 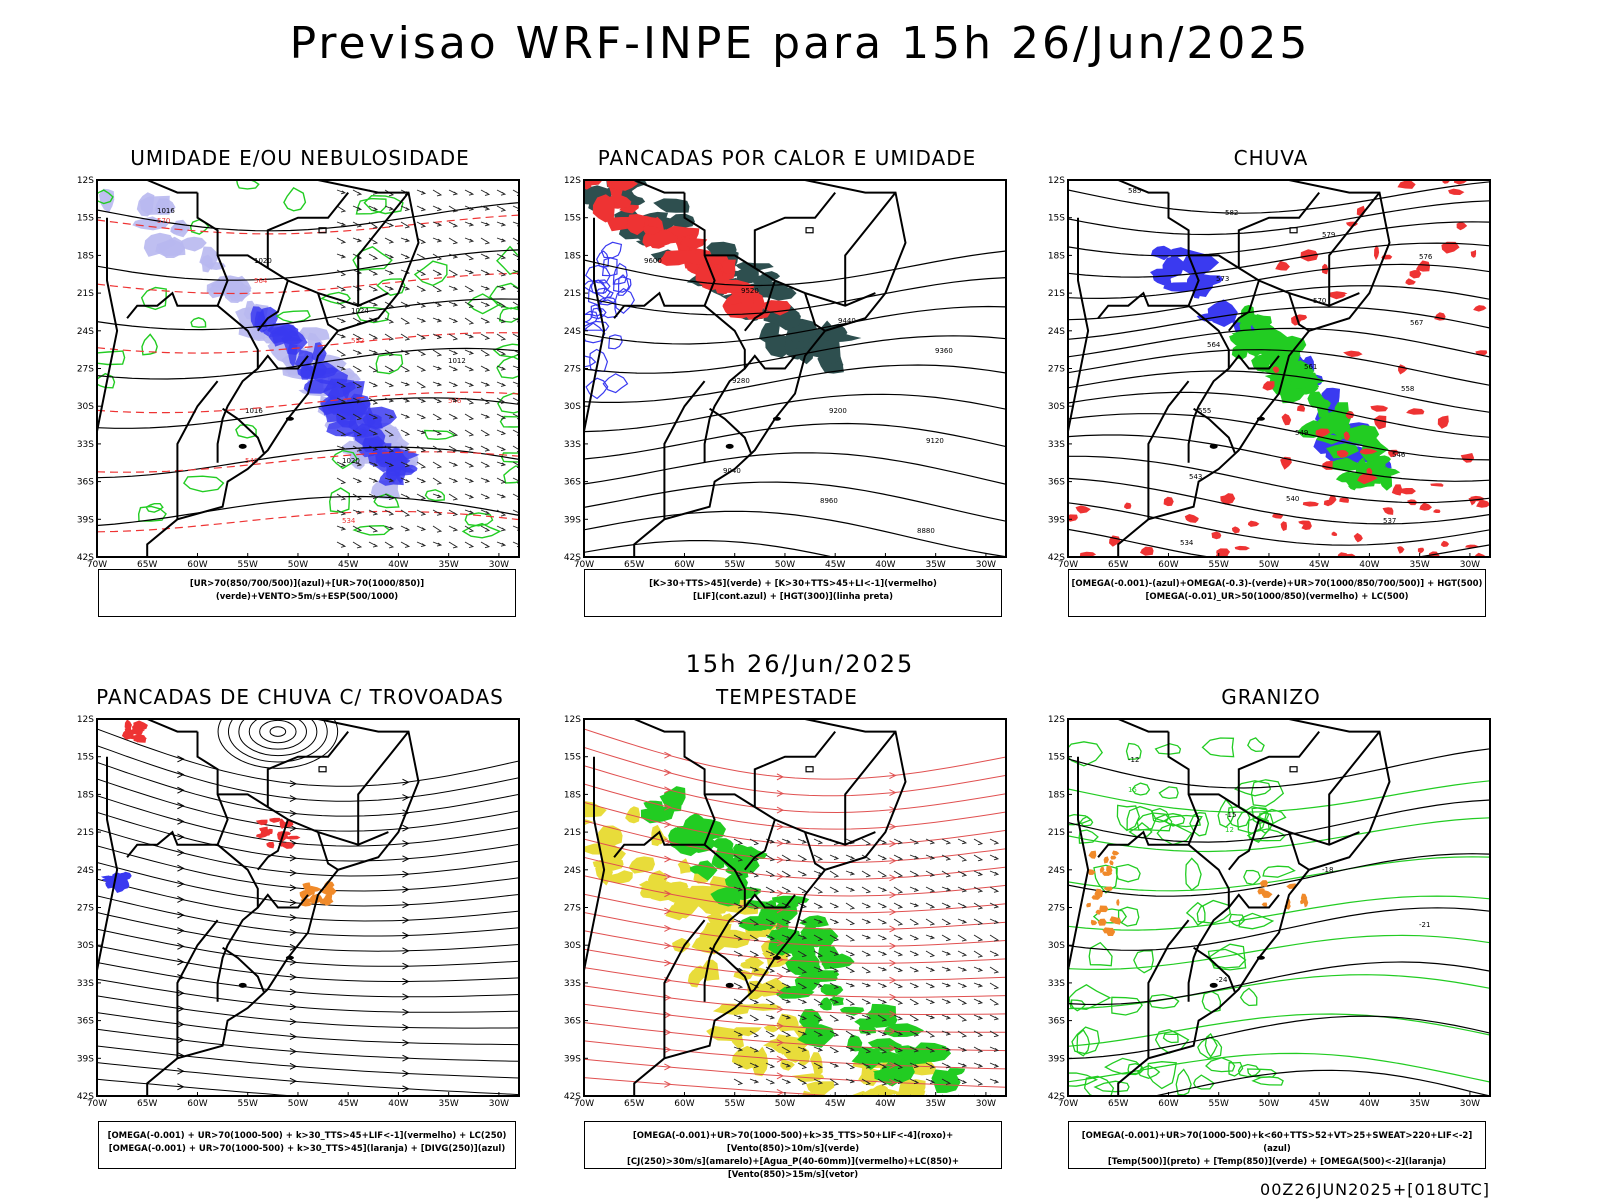 I want to click on lat-tick-label: 42S, so click(x=1056, y=558).